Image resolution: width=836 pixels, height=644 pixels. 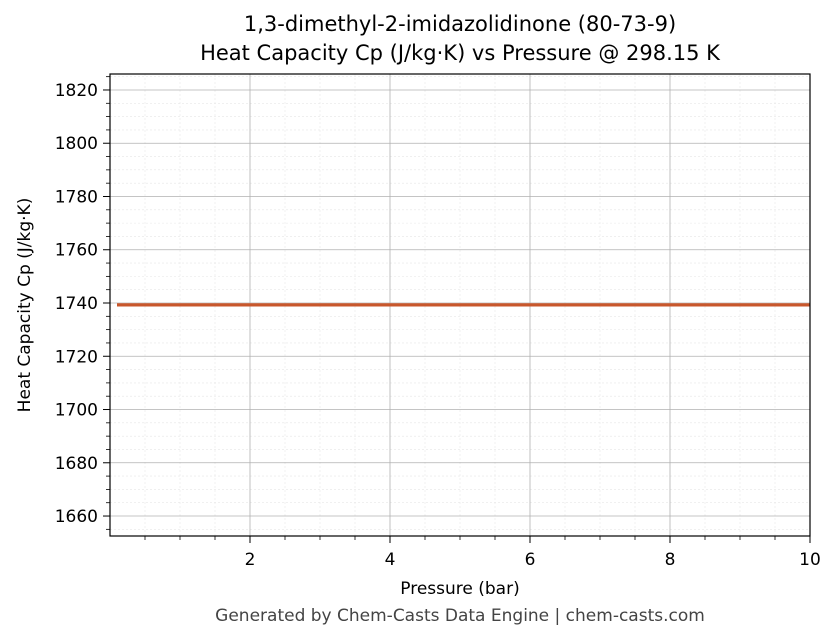 What do you see at coordinates (76, 517) in the screenshot?
I see `y-tick-label: 1660` at bounding box center [76, 517].